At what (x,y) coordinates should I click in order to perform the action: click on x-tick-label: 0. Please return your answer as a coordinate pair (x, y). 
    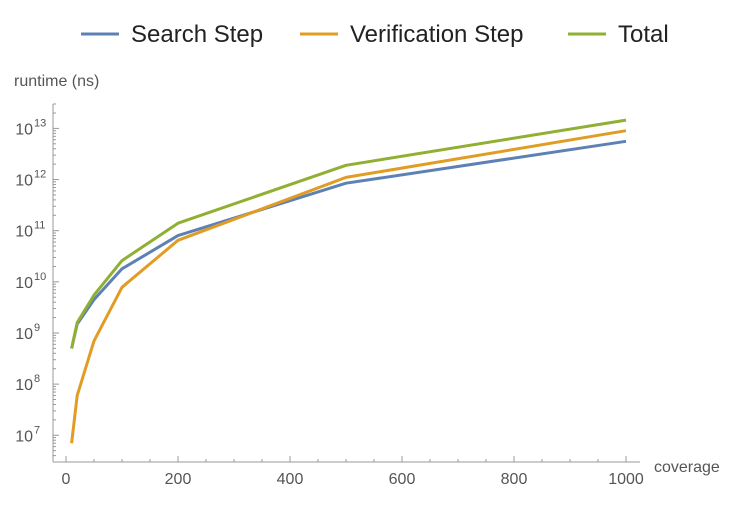
    Looking at the image, I should click on (66, 479).